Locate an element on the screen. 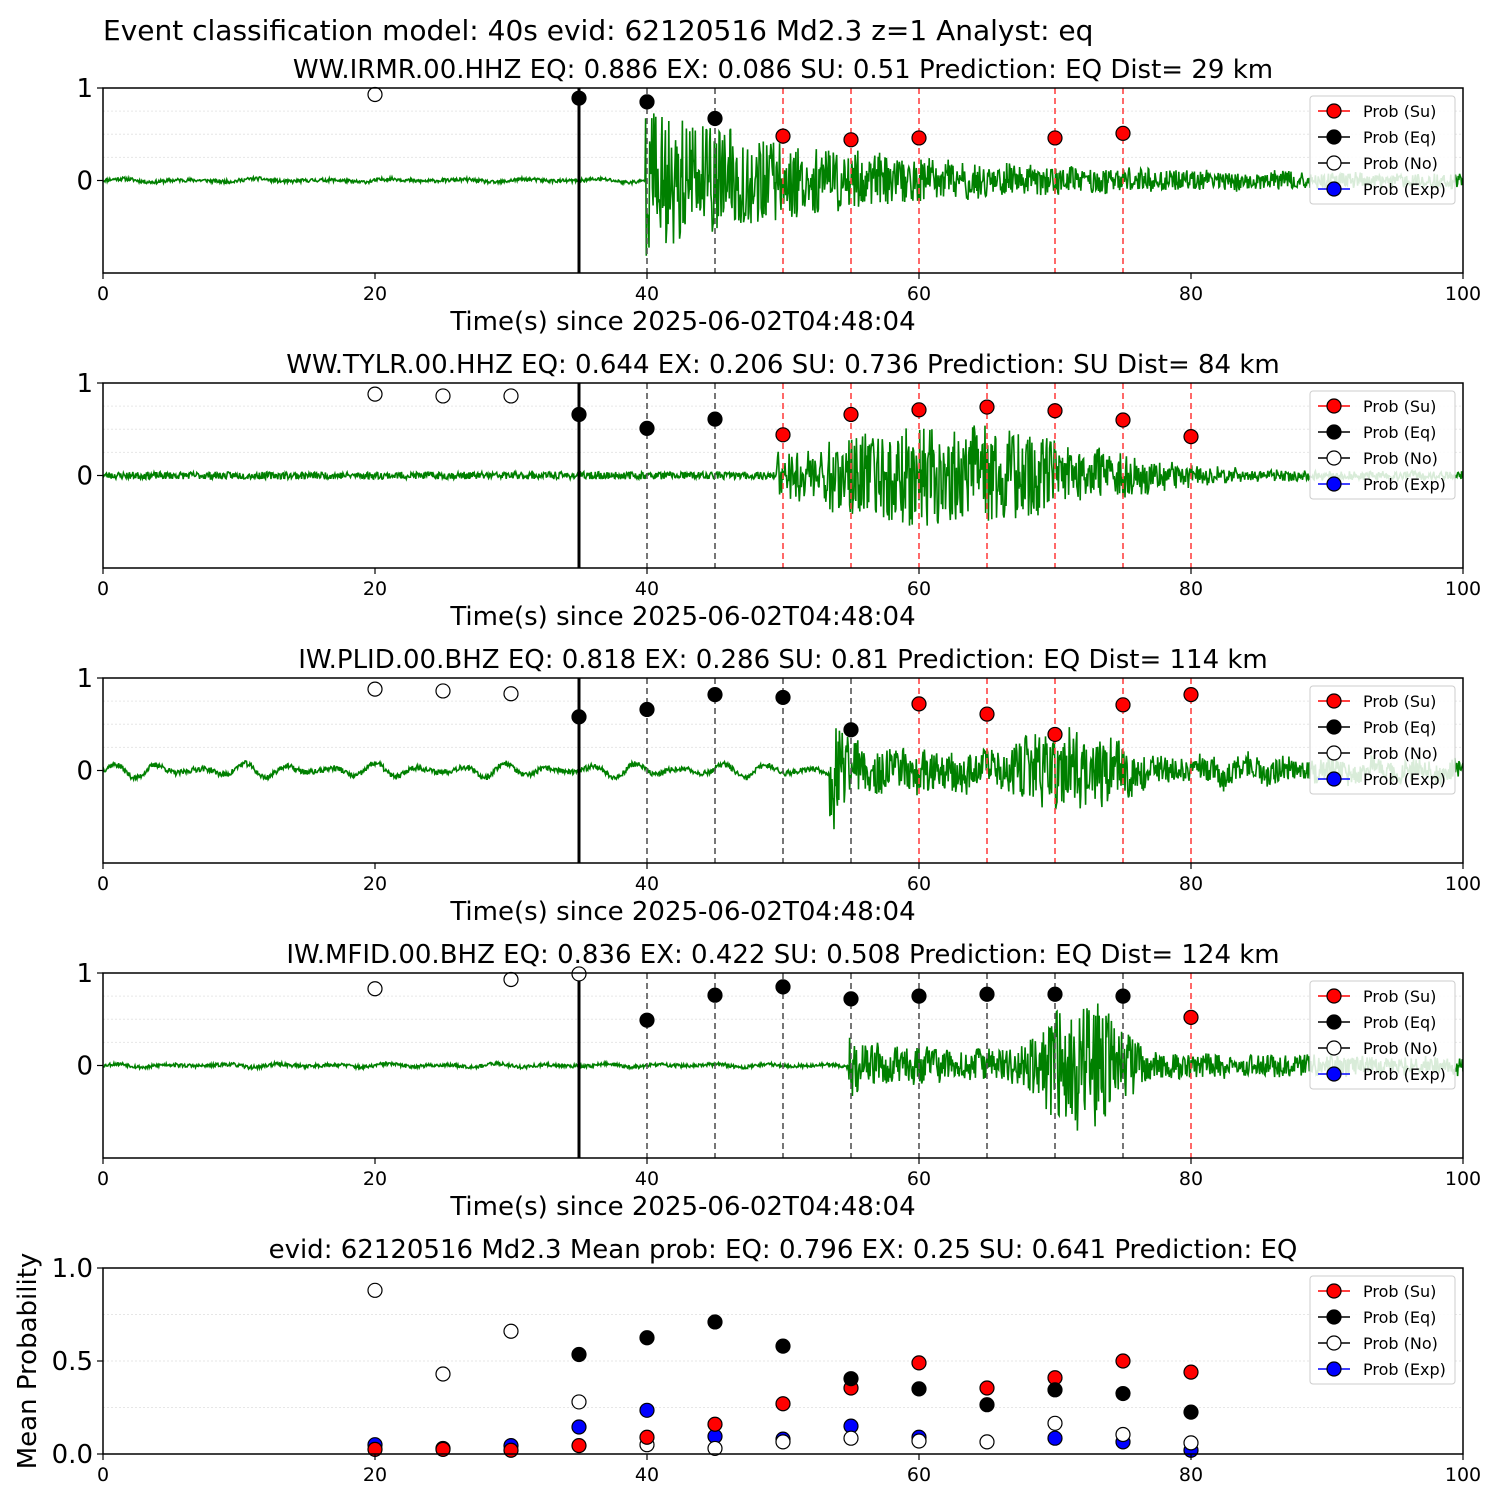 This screenshot has height=1500, width=1500. y-tick-label: 1 is located at coordinates (84, 384).